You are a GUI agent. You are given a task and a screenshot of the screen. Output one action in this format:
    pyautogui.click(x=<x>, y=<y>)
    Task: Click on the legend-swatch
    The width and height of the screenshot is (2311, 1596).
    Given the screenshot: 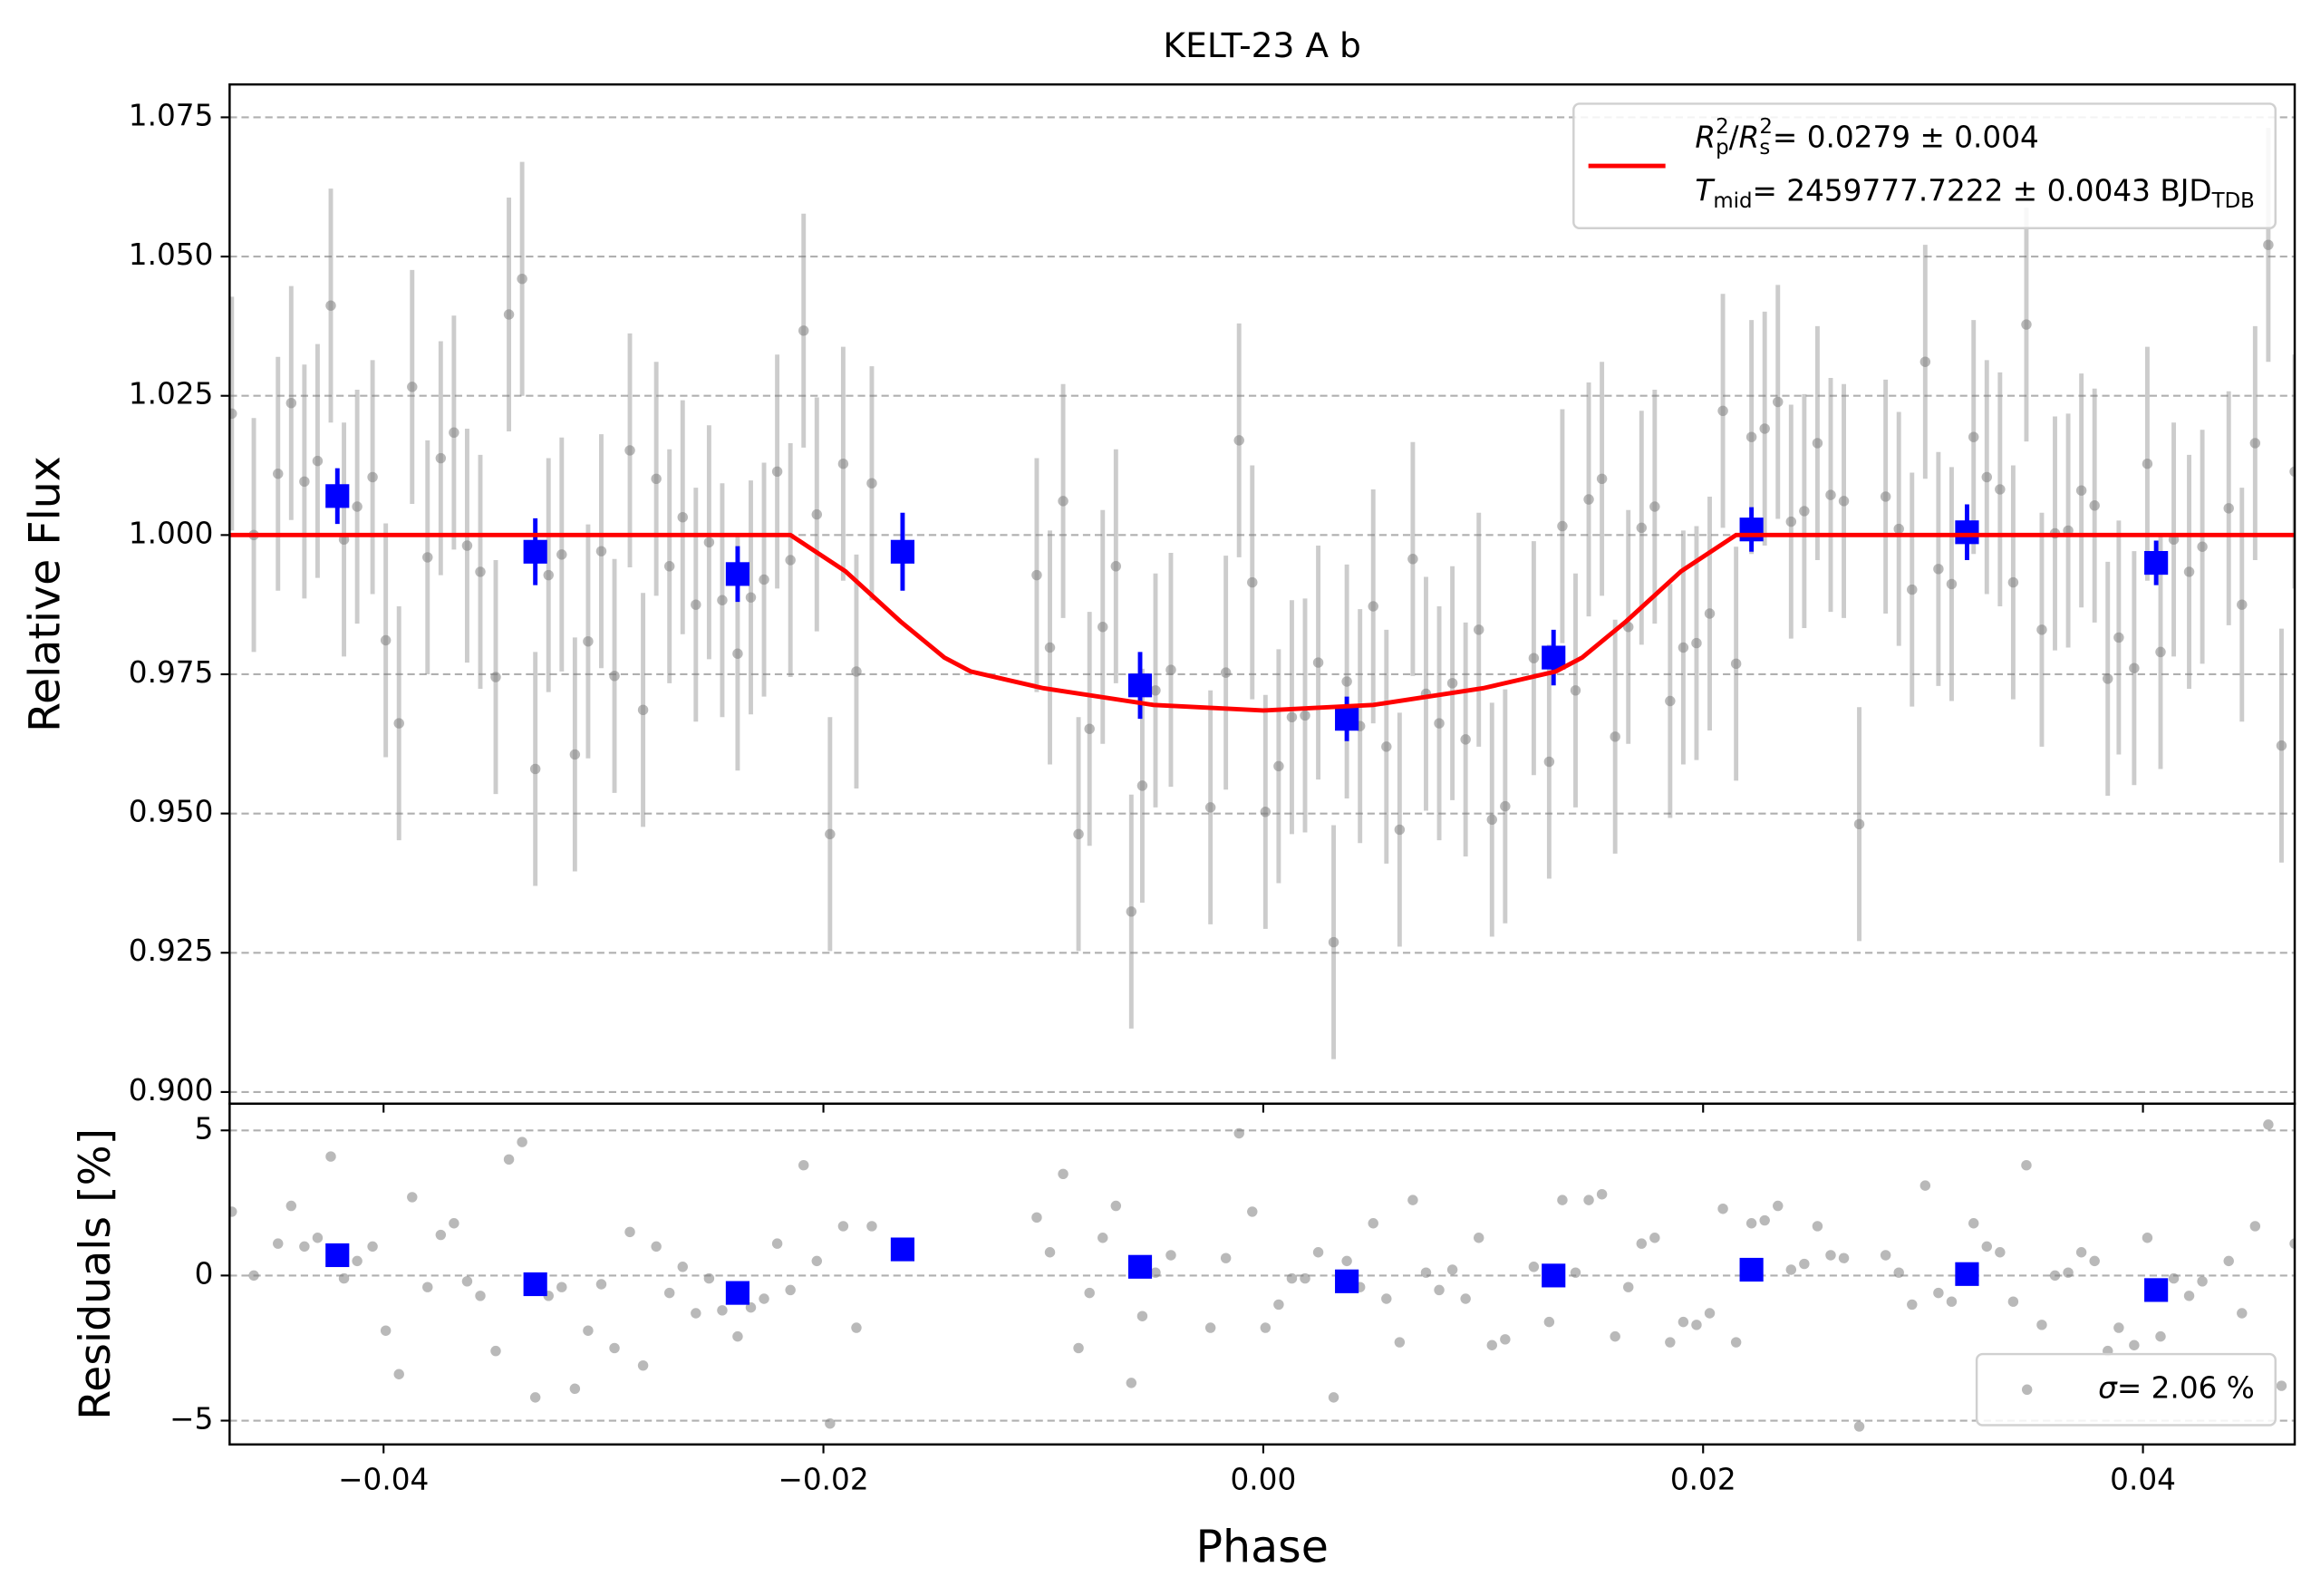 What is the action you would take?
    pyautogui.click(x=2027, y=1390)
    